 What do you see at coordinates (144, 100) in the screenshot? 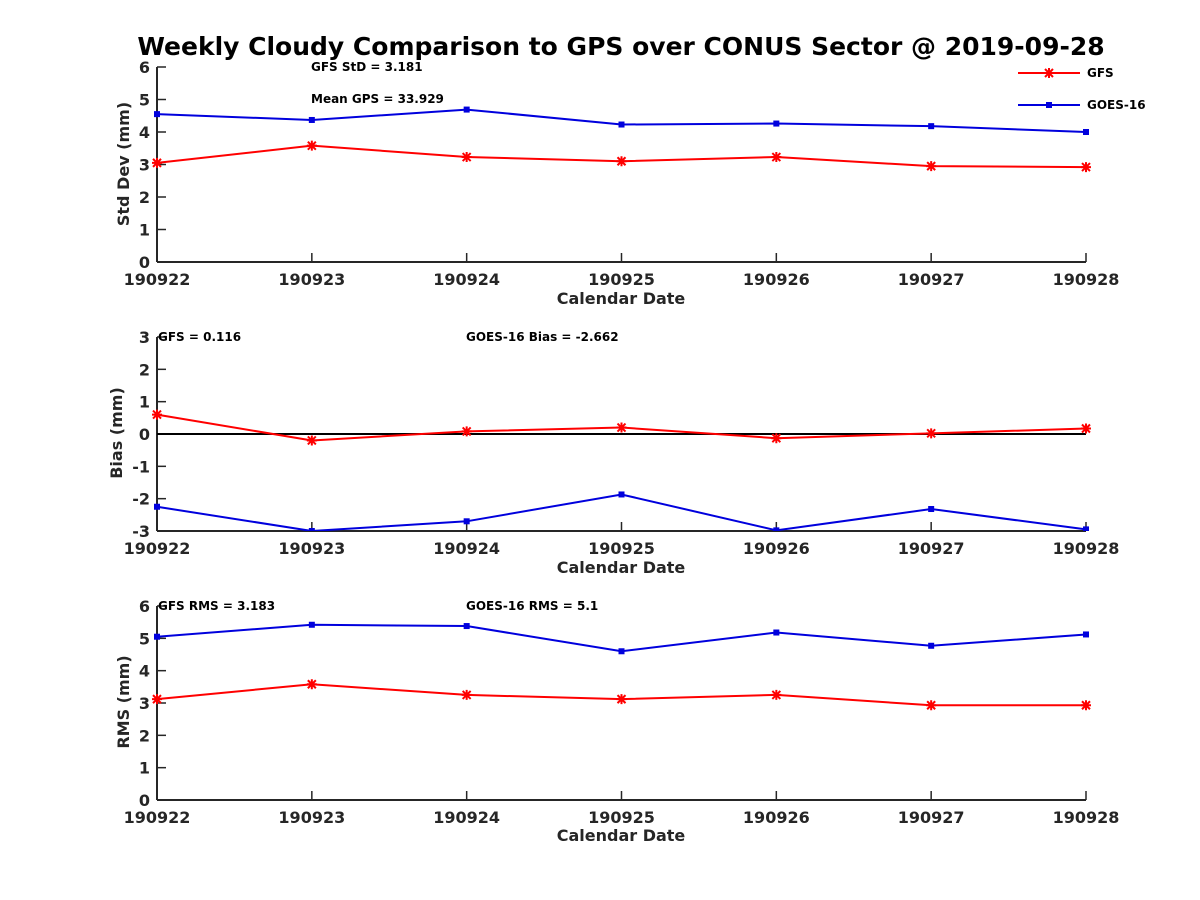
I see `std-dev-ytick-label: 5` at bounding box center [144, 100].